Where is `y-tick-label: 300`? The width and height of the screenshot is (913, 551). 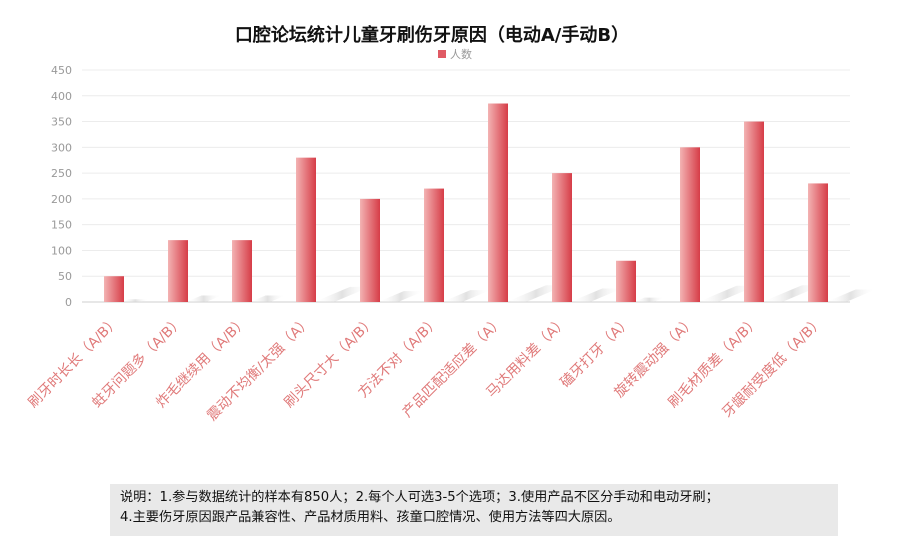 y-tick-label: 300 is located at coordinates (61, 147).